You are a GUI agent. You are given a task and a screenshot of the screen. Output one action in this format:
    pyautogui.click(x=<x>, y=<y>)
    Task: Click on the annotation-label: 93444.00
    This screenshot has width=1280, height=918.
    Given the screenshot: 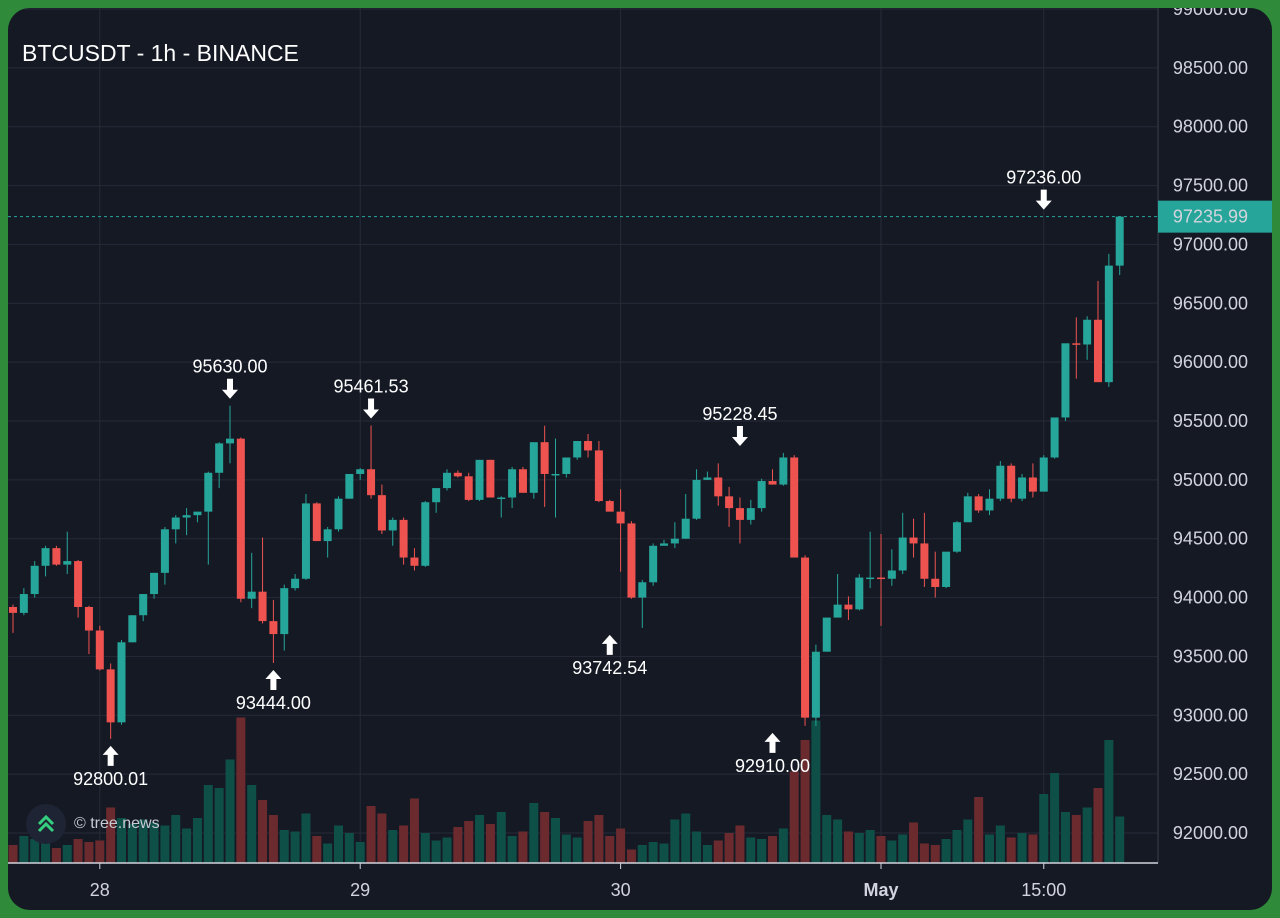 What is the action you would take?
    pyautogui.click(x=273, y=703)
    